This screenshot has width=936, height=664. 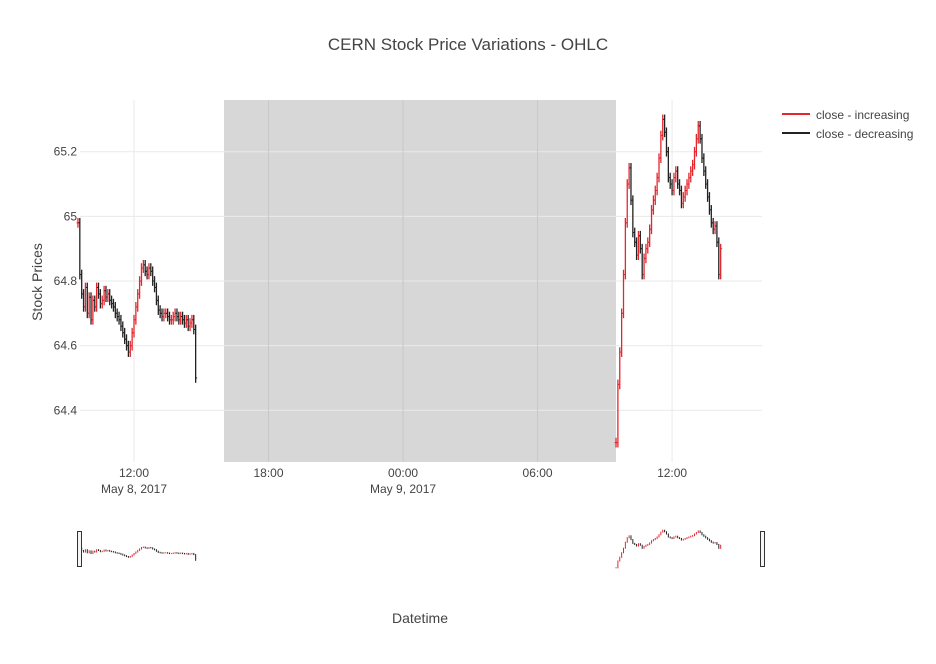 I want to click on x-tick-label: 06:00, so click(x=538, y=473).